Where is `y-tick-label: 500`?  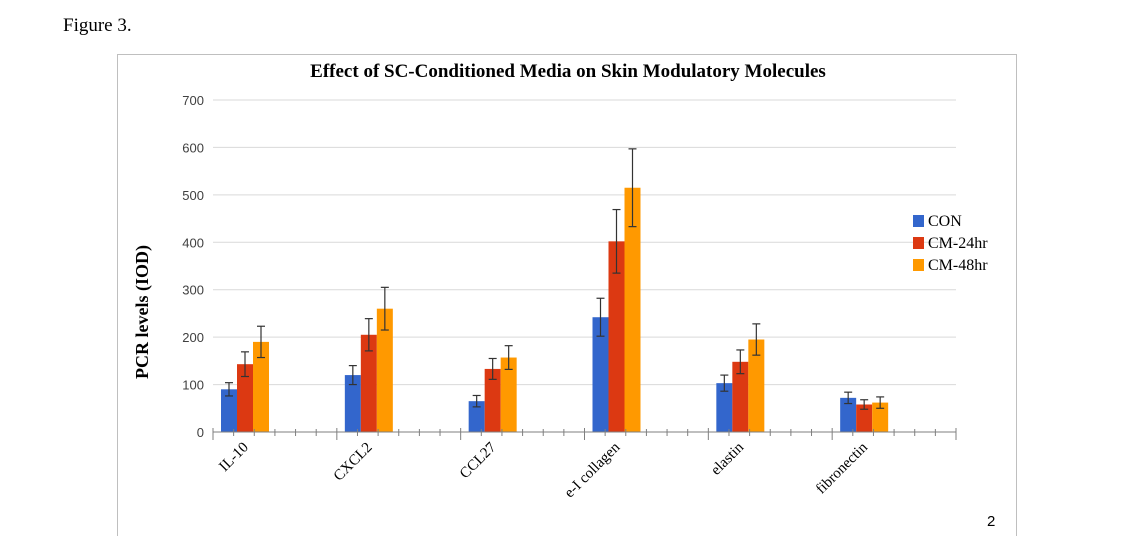 y-tick-label: 500 is located at coordinates (193, 195).